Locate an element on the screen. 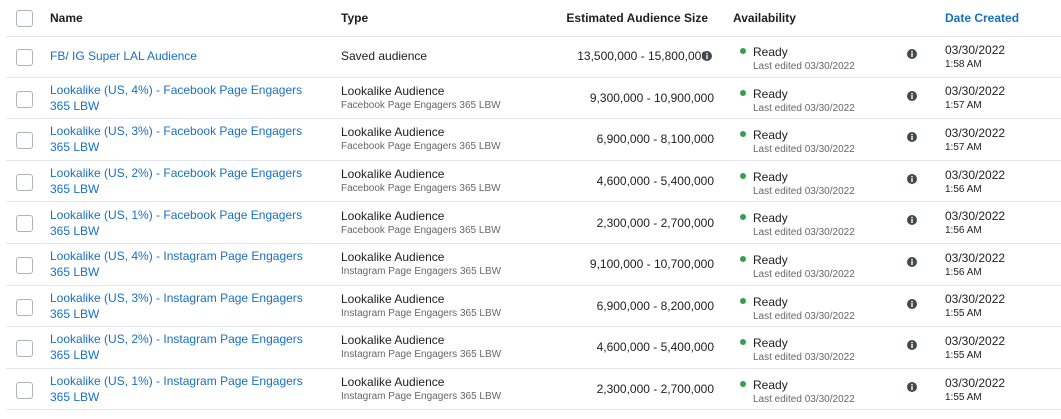 The width and height of the screenshot is (1061, 419). audience-size: 9,300,000 - 10,900,000 is located at coordinates (651, 97).